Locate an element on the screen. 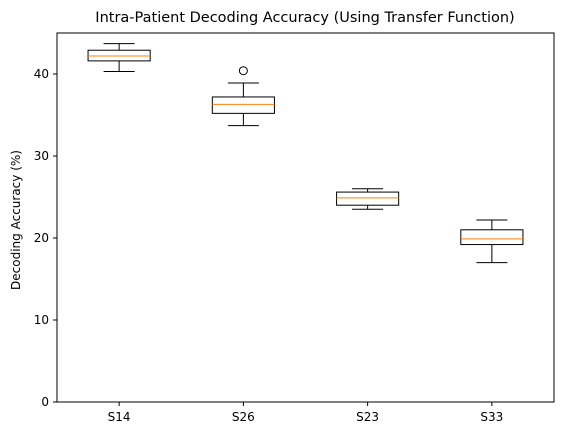 This screenshot has height=435, width=562. y-tick-label: 10 is located at coordinates (41, 320).